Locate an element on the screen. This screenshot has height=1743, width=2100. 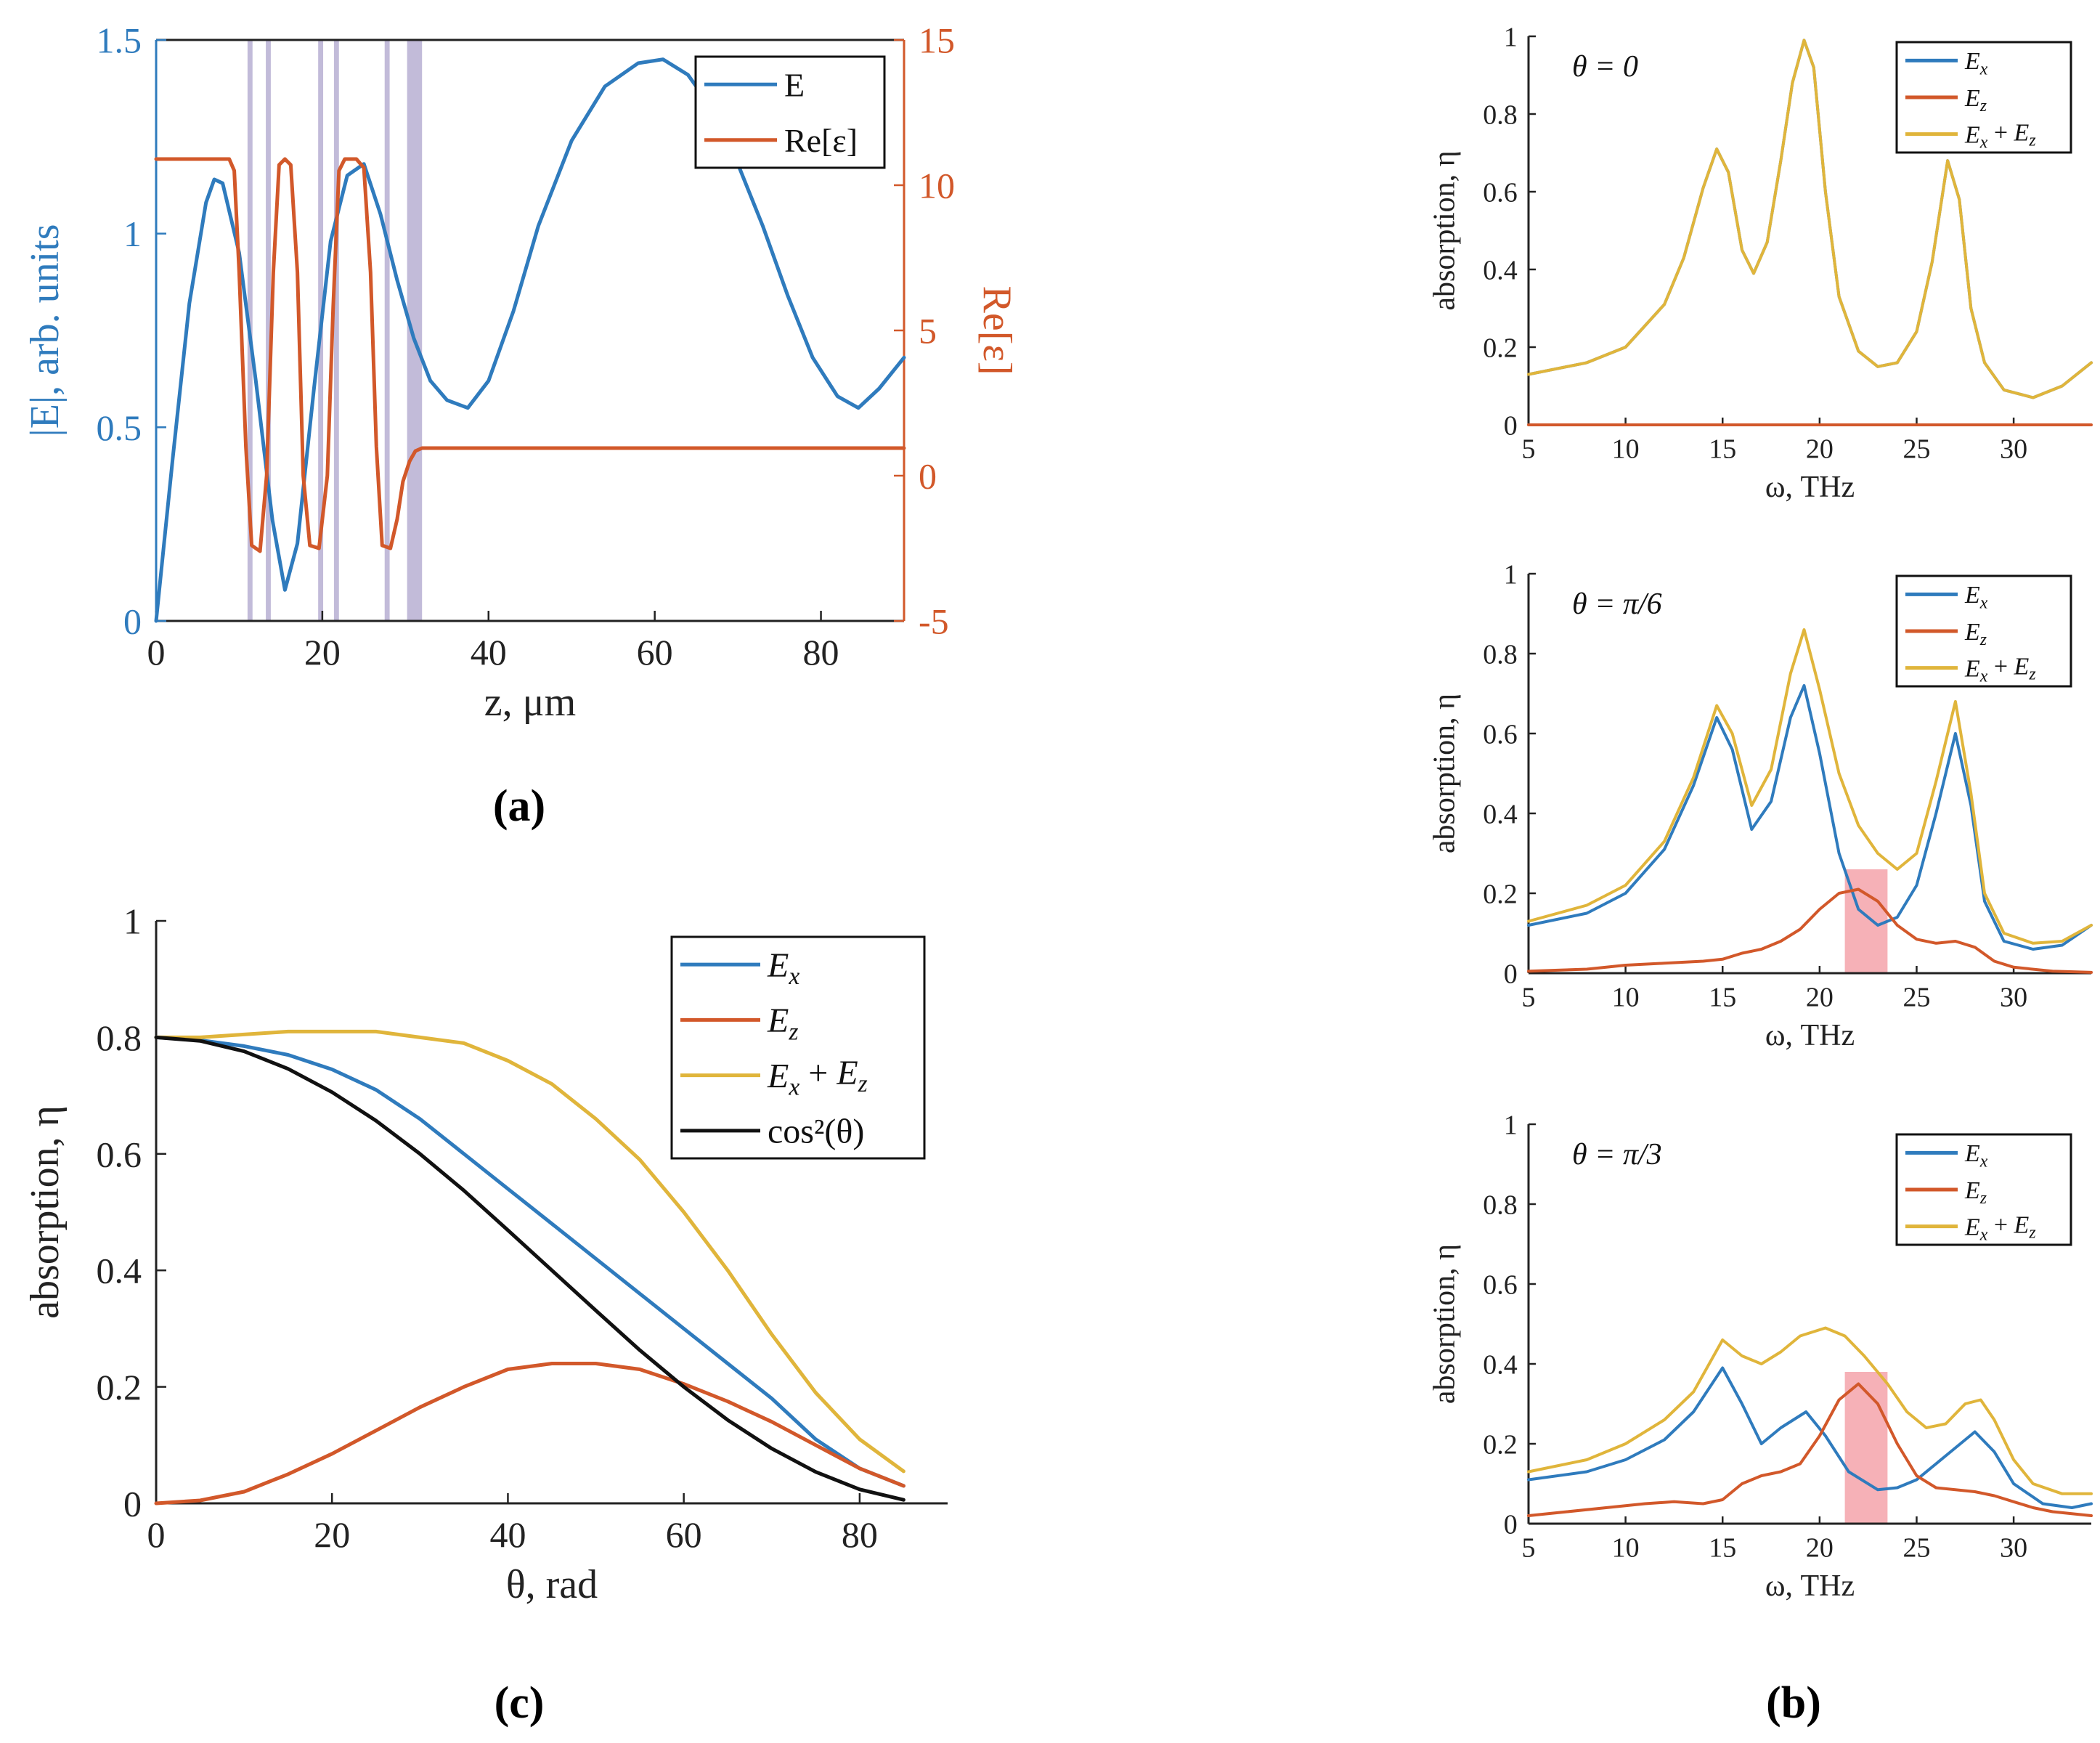
y-right-tick-label: 0 is located at coordinates (928, 476).